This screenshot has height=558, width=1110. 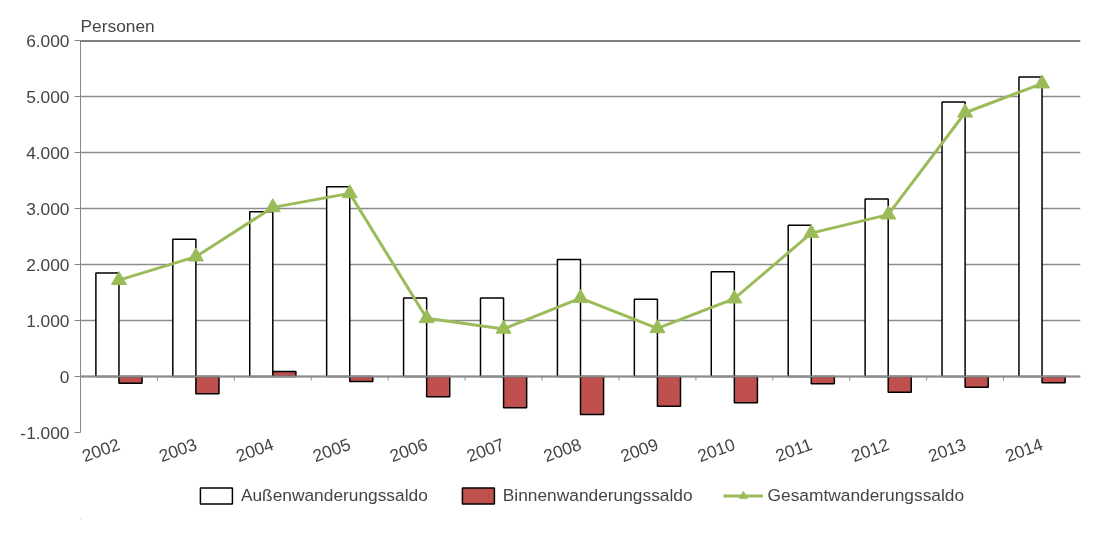 What do you see at coordinates (793, 450) in the screenshot?
I see `x-tick-label: 2011` at bounding box center [793, 450].